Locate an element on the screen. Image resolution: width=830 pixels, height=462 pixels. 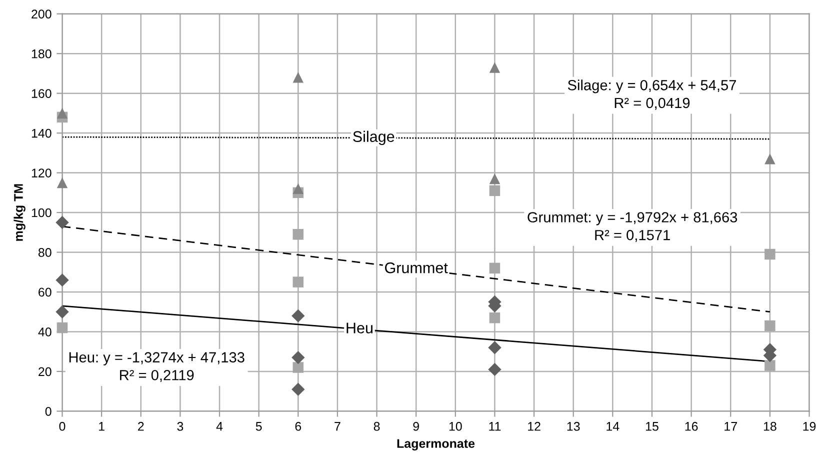
x-tick-label: 19 is located at coordinates (809, 426).